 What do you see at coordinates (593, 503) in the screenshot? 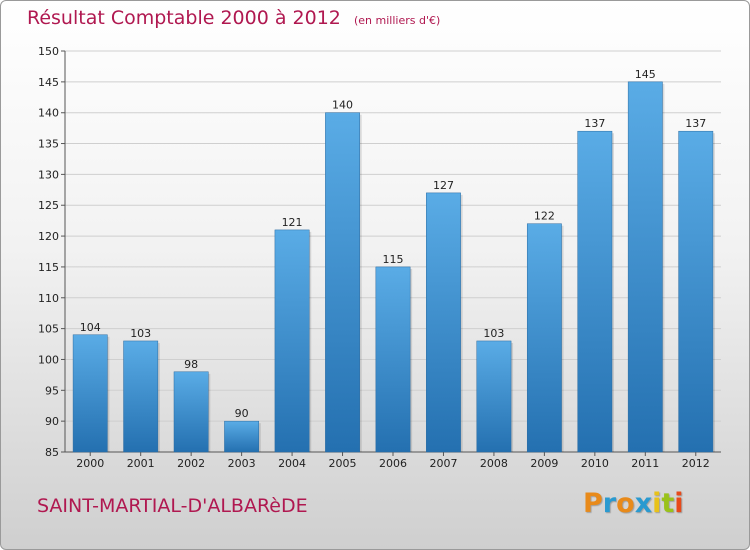
I see `logo-letter: P` at bounding box center [593, 503].